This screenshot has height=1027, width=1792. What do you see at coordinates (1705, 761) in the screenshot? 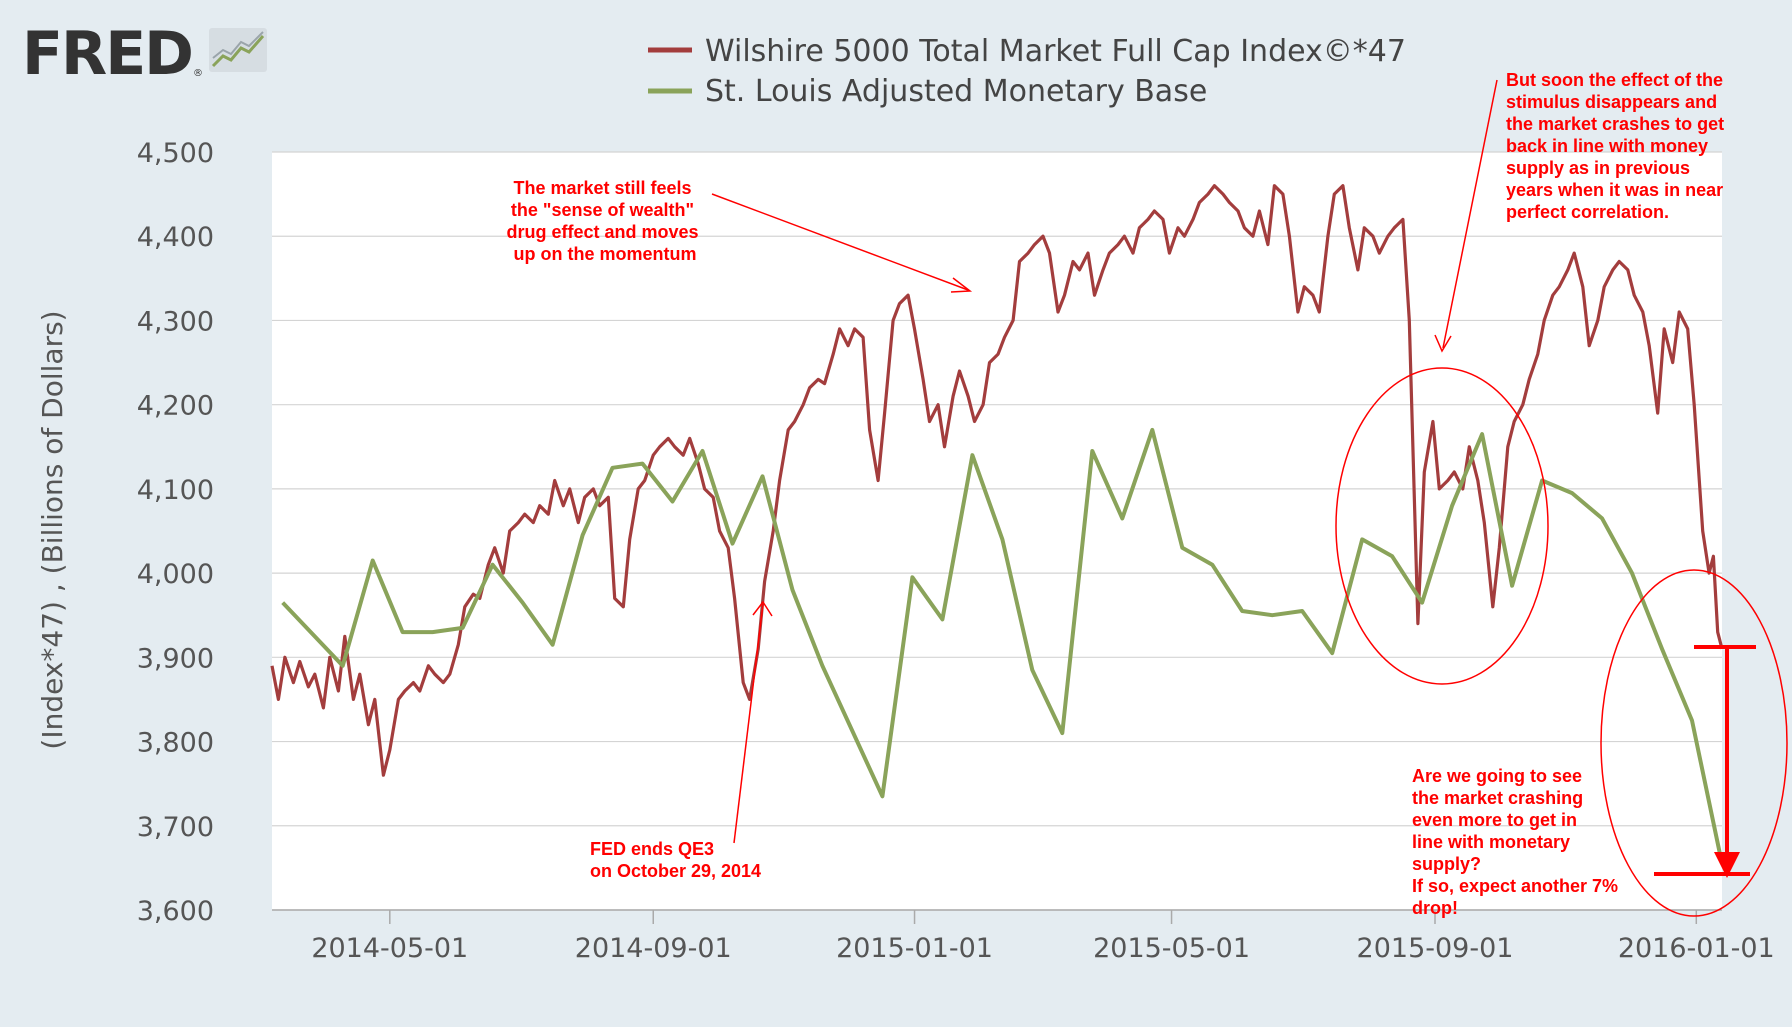
I see `drop-gap-marker` at bounding box center [1705, 761].